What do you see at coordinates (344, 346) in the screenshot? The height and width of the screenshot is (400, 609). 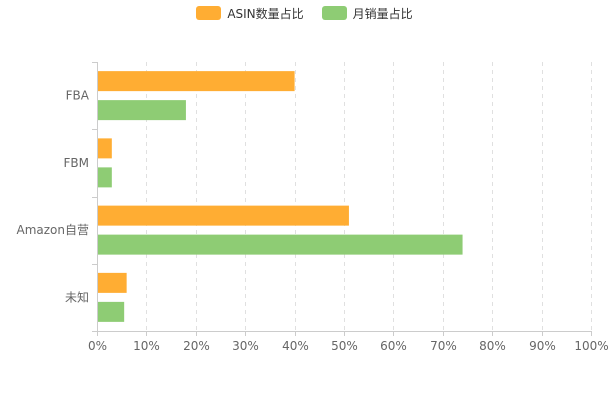 I see `x-tick-label: 50%` at bounding box center [344, 346].